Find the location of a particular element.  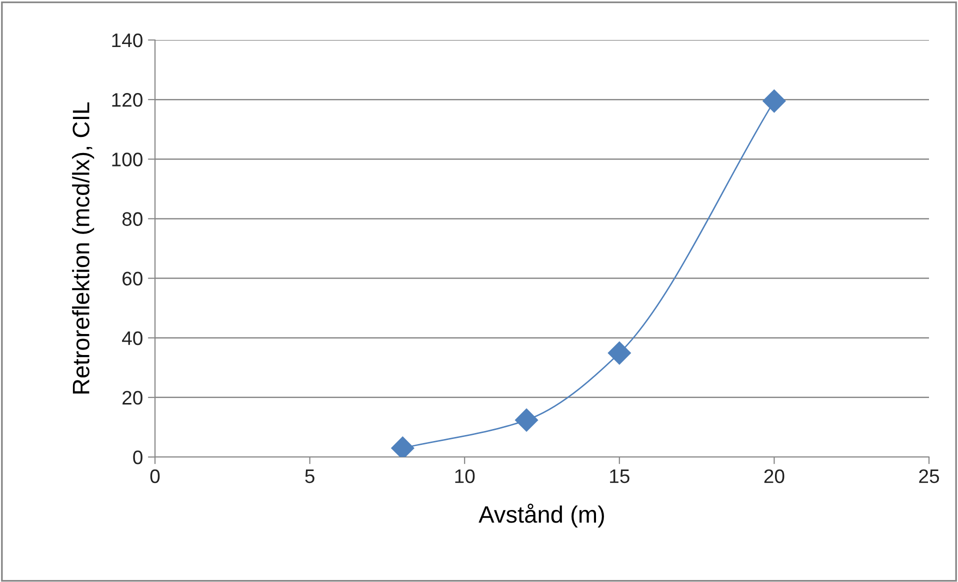

x-tick-label: 10 is located at coordinates (465, 476).